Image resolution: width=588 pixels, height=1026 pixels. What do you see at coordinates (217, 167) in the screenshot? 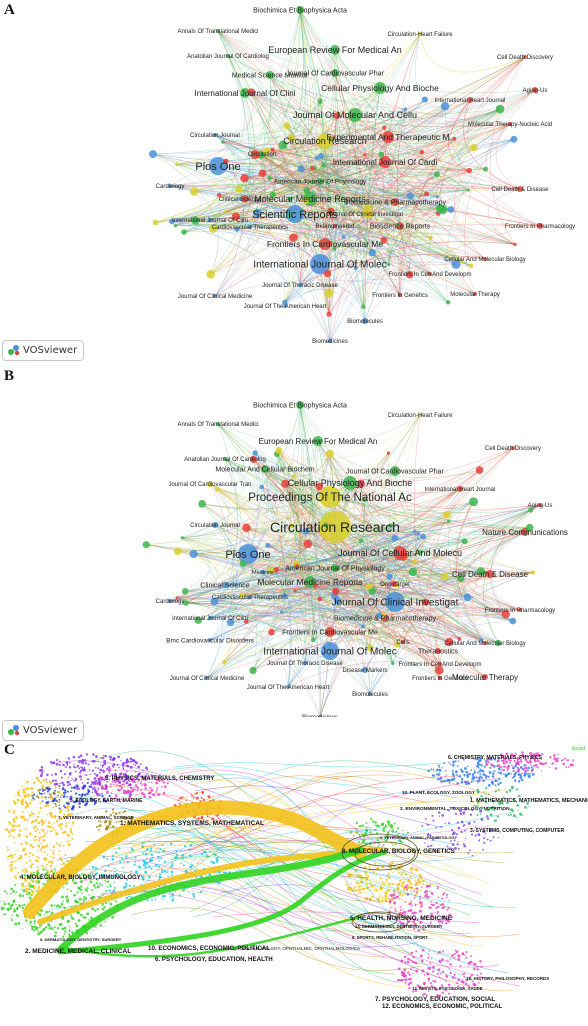
I see `journal-label: Plos One` at bounding box center [217, 167].